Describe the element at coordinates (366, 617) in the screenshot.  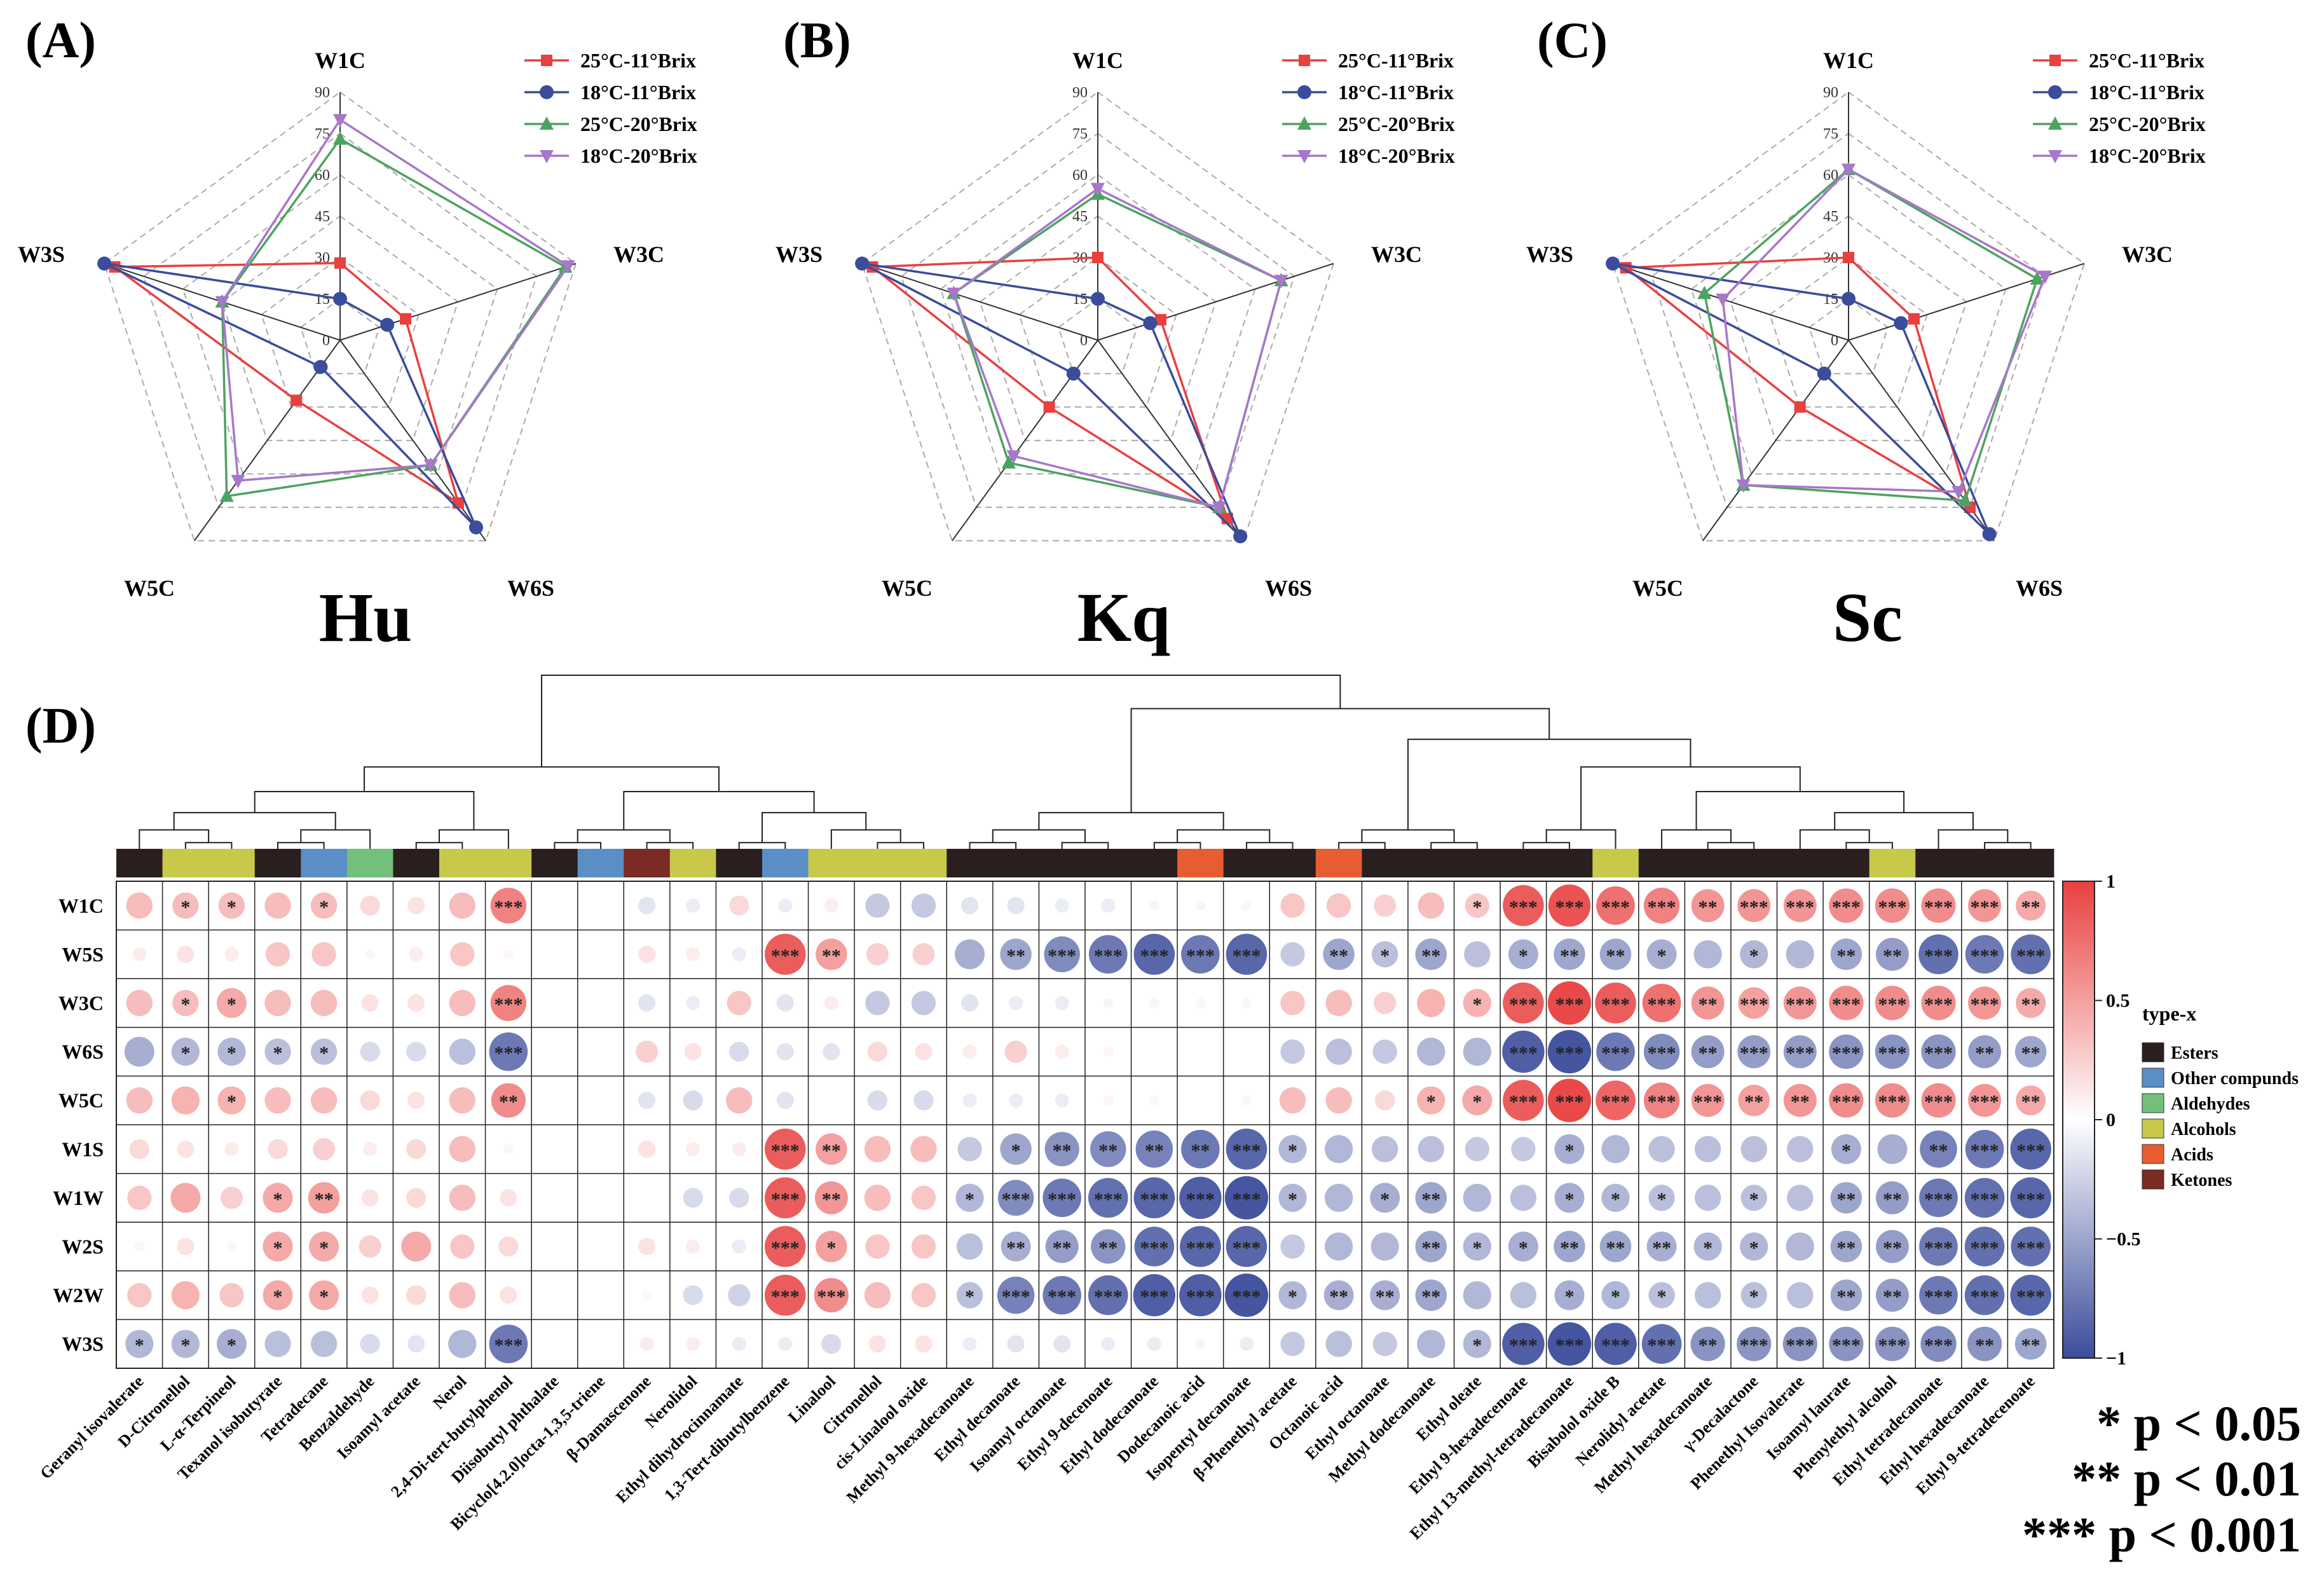
I see `radar-name-hu: Hu` at that location.